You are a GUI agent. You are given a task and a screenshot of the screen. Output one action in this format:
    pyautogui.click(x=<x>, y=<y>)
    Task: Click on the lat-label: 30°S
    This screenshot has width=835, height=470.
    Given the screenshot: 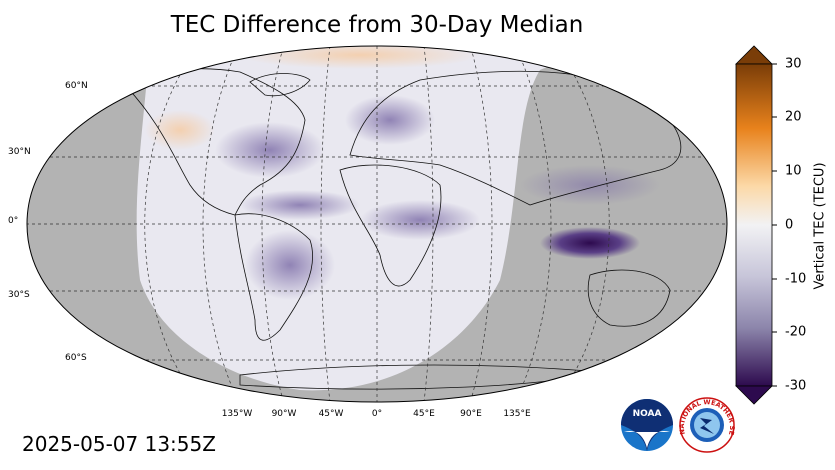 What is the action you would take?
    pyautogui.click(x=19, y=295)
    